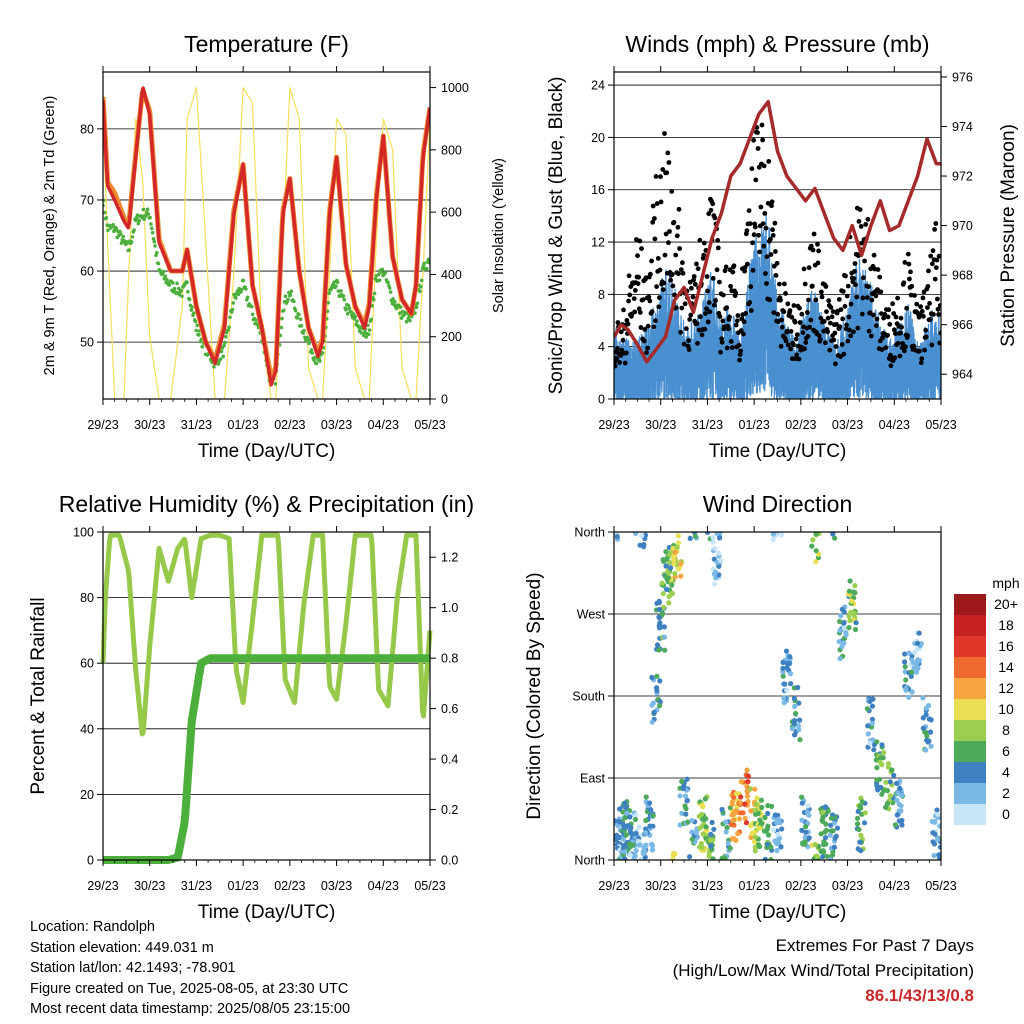 The image size is (1024, 1024). What do you see at coordinates (449, 760) in the screenshot?
I see `y2-tick-label: 0.4` at bounding box center [449, 760].